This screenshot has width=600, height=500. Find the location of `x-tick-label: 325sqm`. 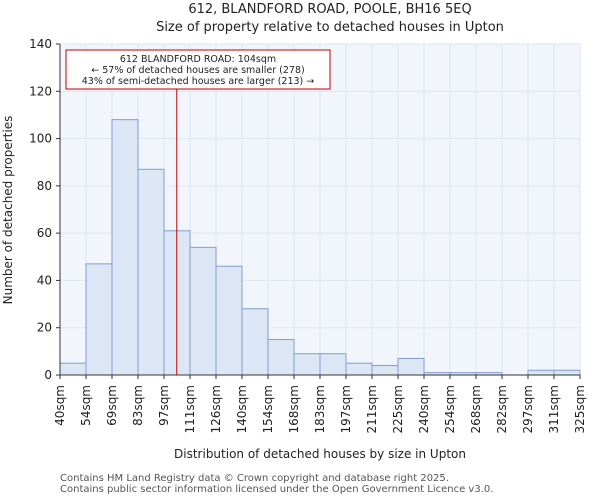

x-tick-label: 325sqm is located at coordinates (580, 409).